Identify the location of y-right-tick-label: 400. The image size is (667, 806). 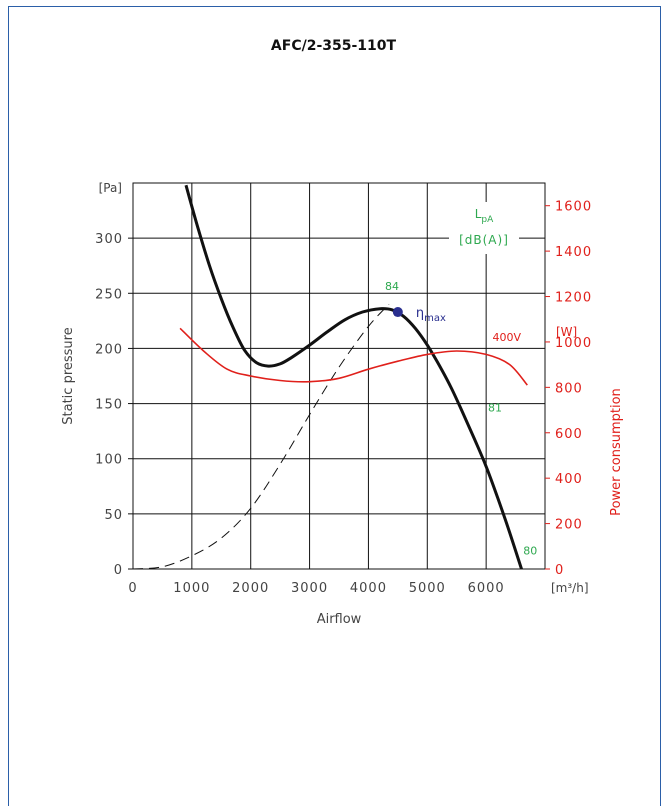
(569, 479).